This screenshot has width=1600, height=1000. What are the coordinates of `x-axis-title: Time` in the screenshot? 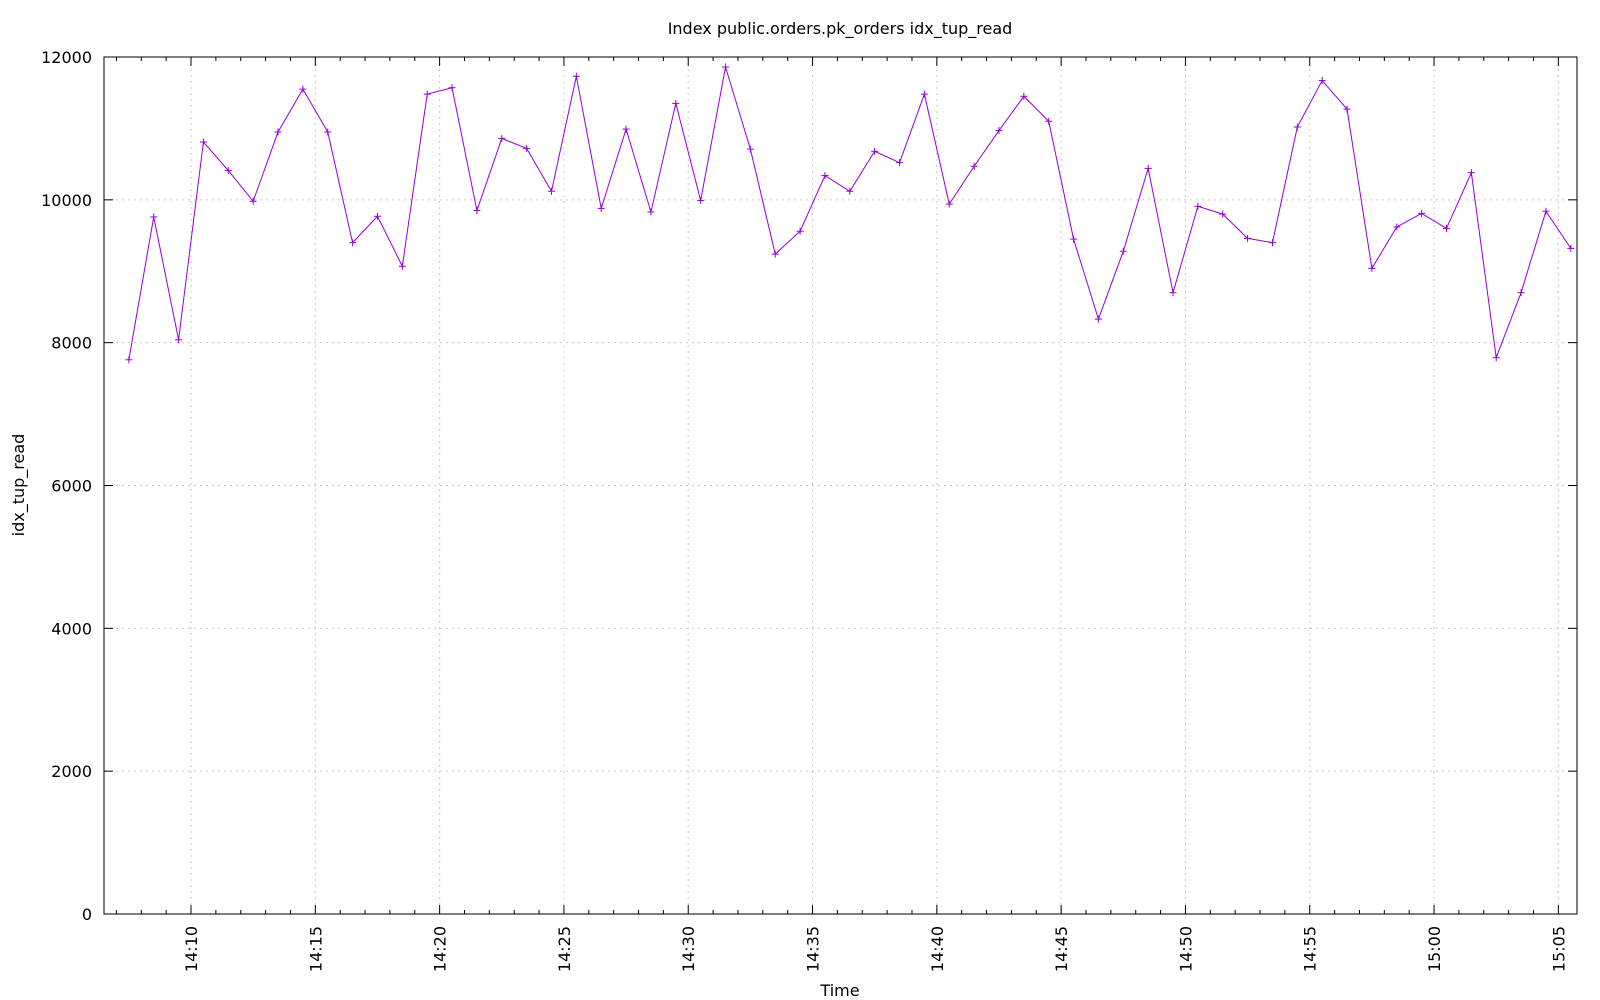 It's located at (839, 990).